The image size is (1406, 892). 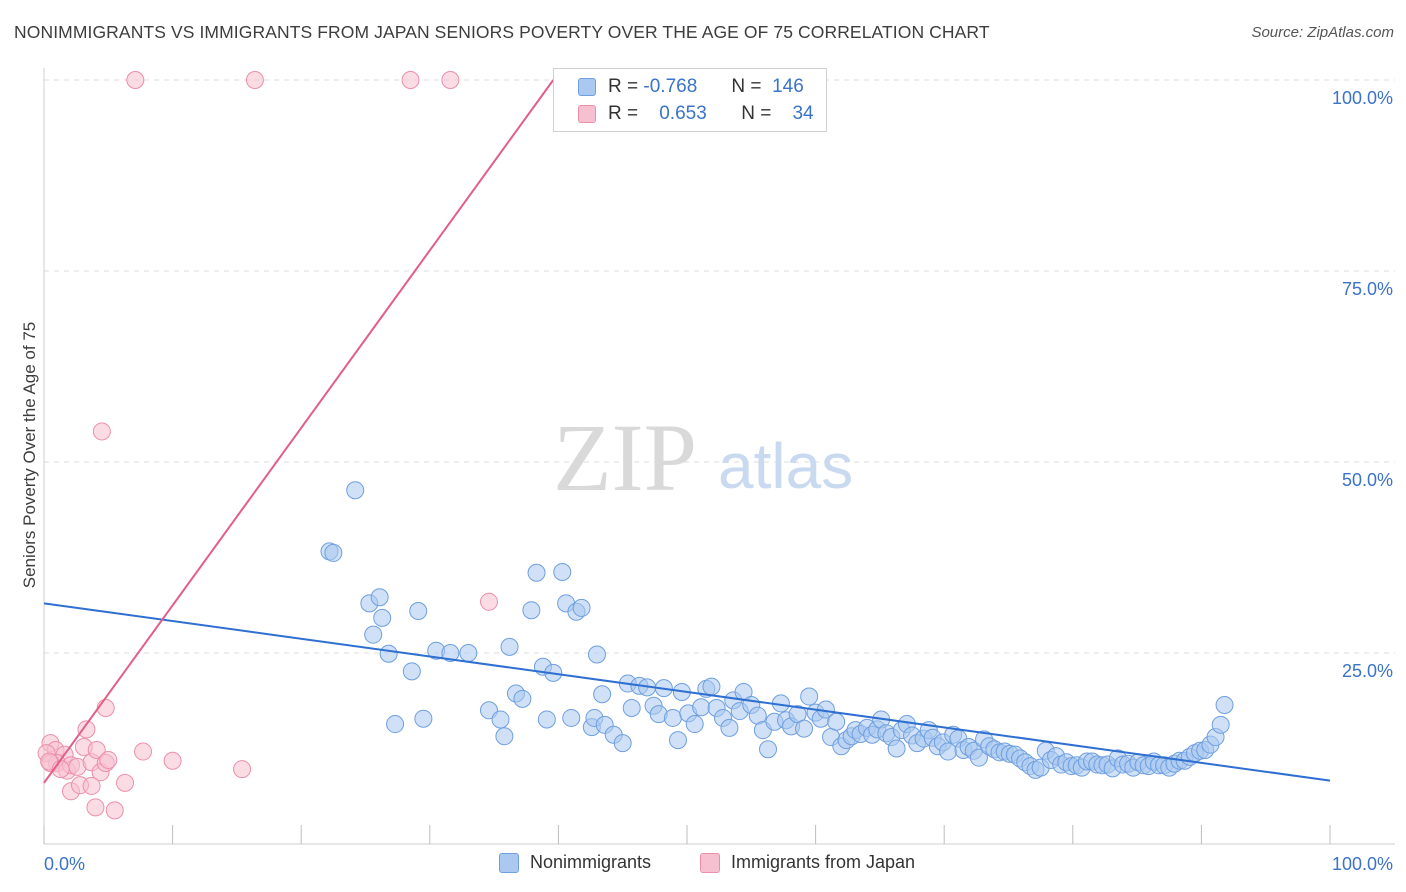 I want to click on x-tick-label: 100.0%, so click(x=1362, y=864).